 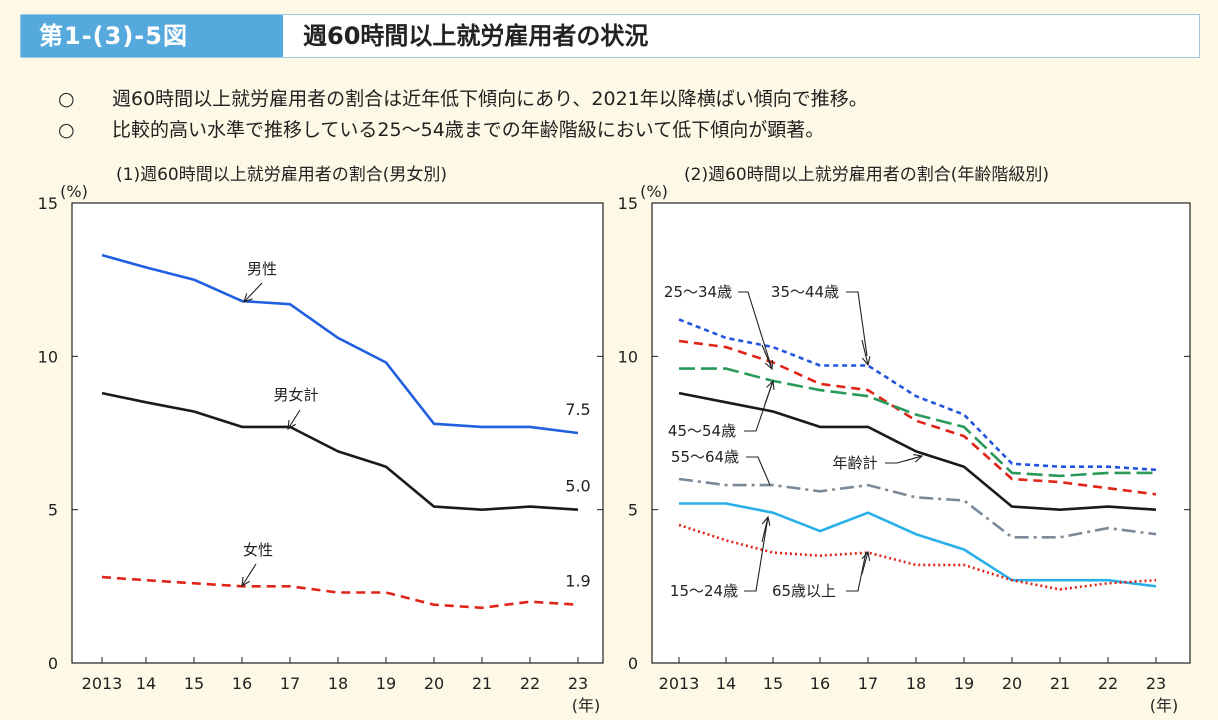 I want to click on chart1-x-tick-label: 20, so click(x=434, y=683).